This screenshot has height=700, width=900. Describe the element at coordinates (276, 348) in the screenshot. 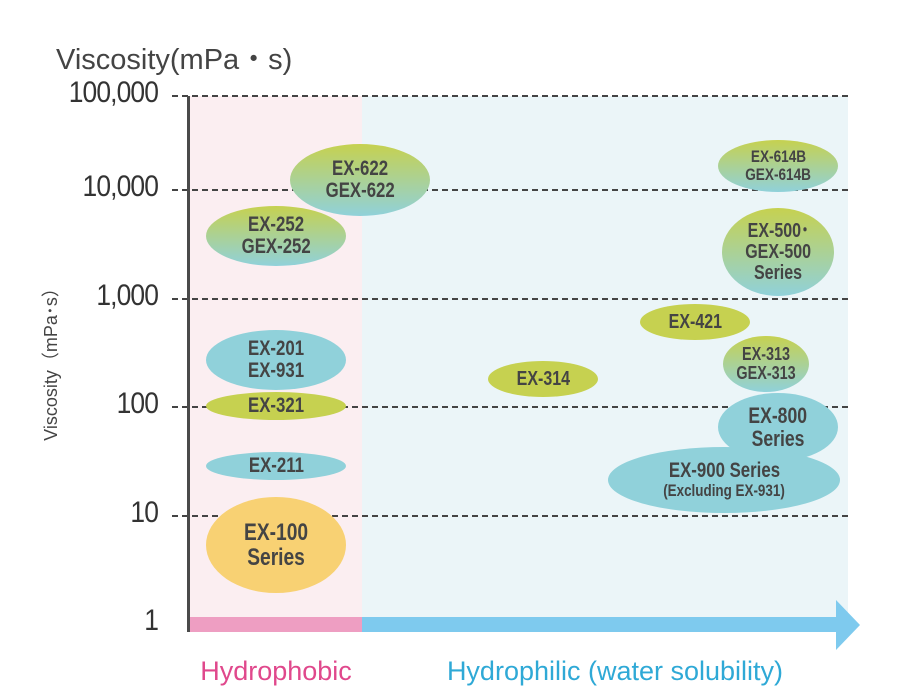

I see `product-label: EX-201` at that location.